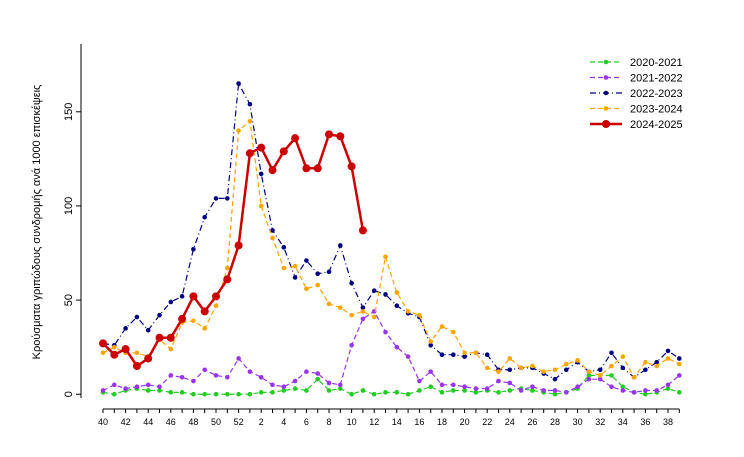 The width and height of the screenshot is (744, 457). What do you see at coordinates (578, 422) in the screenshot?
I see `x-tick-label: 30` at bounding box center [578, 422].